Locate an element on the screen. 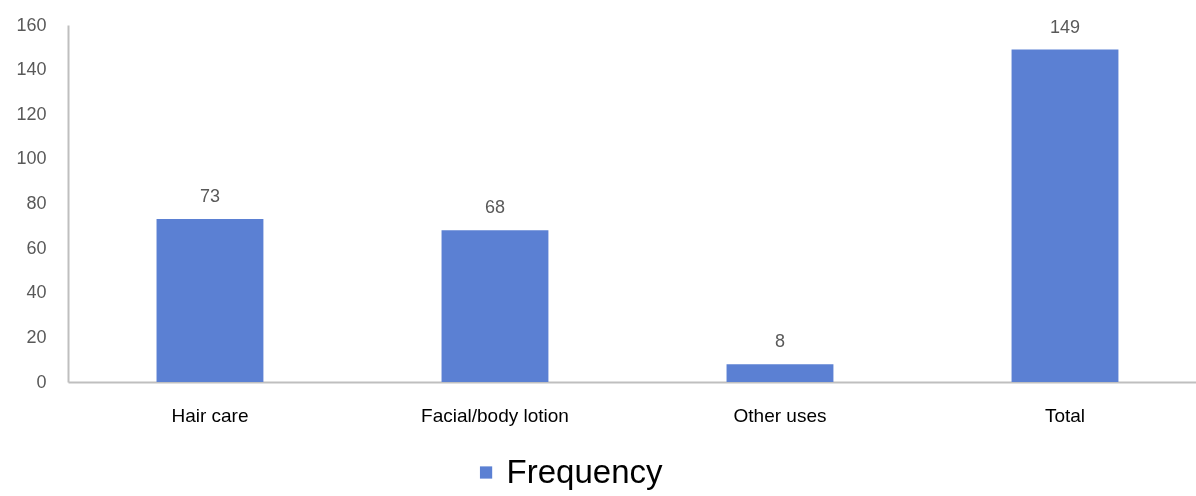  data-label: 73 is located at coordinates (209, 196).